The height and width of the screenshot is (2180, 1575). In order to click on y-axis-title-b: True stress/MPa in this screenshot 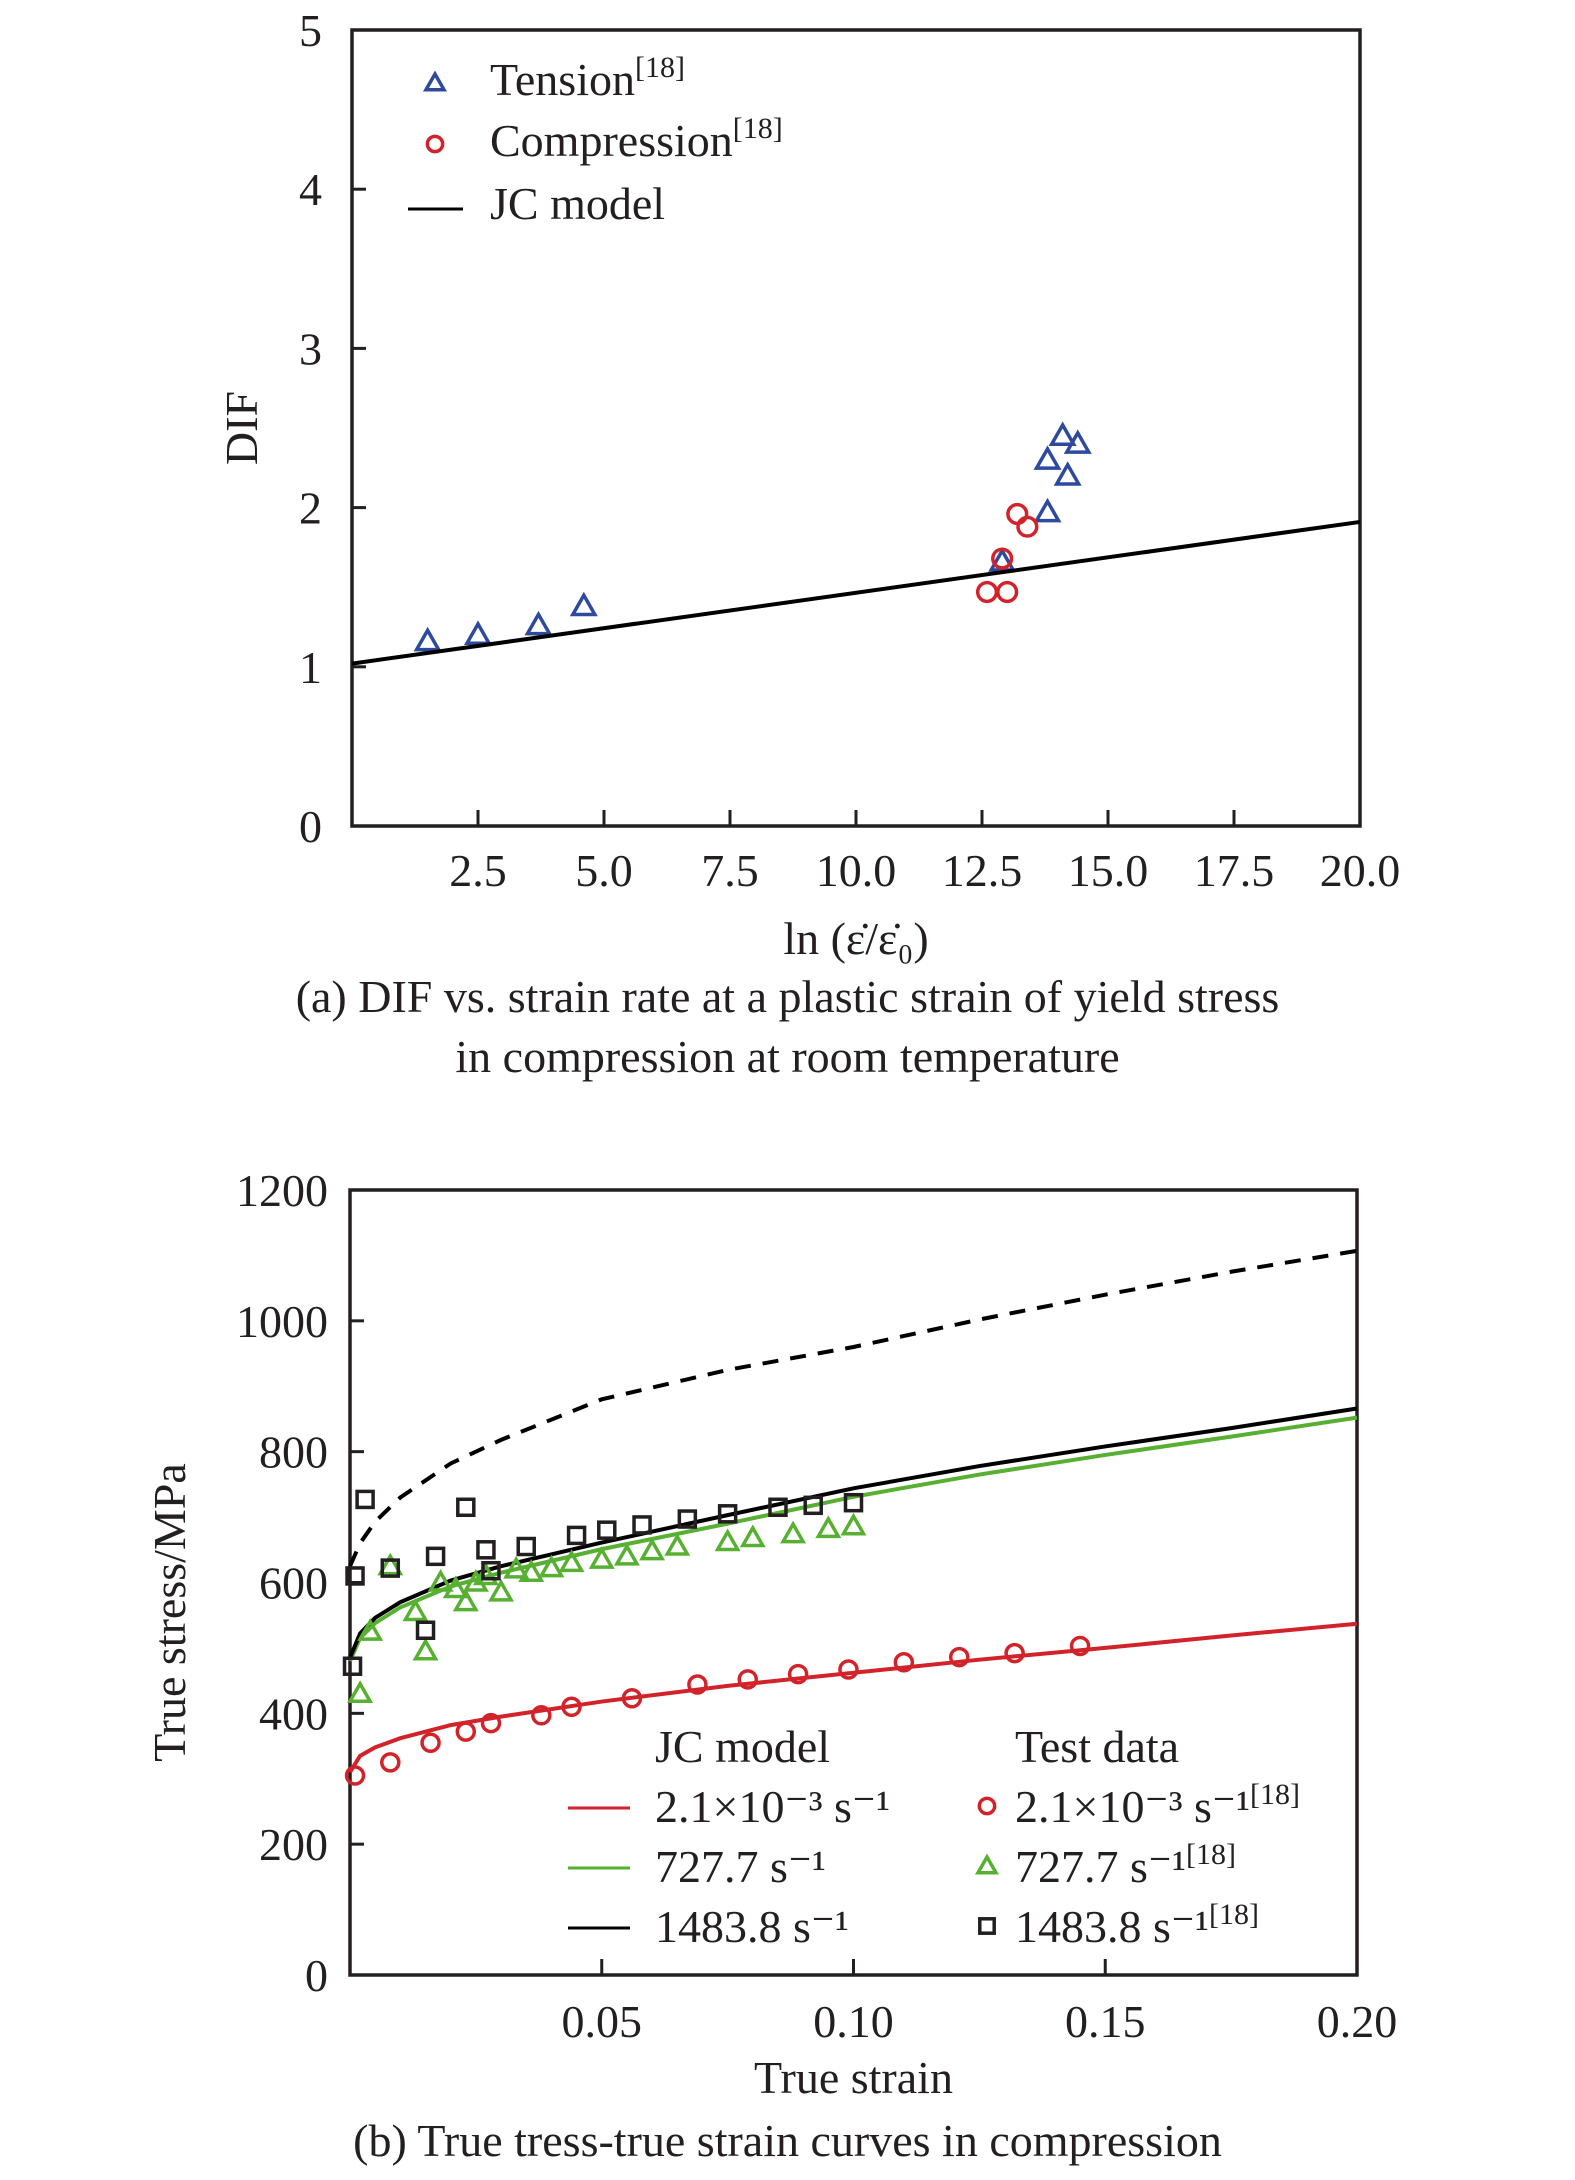, I will do `click(169, 1612)`.